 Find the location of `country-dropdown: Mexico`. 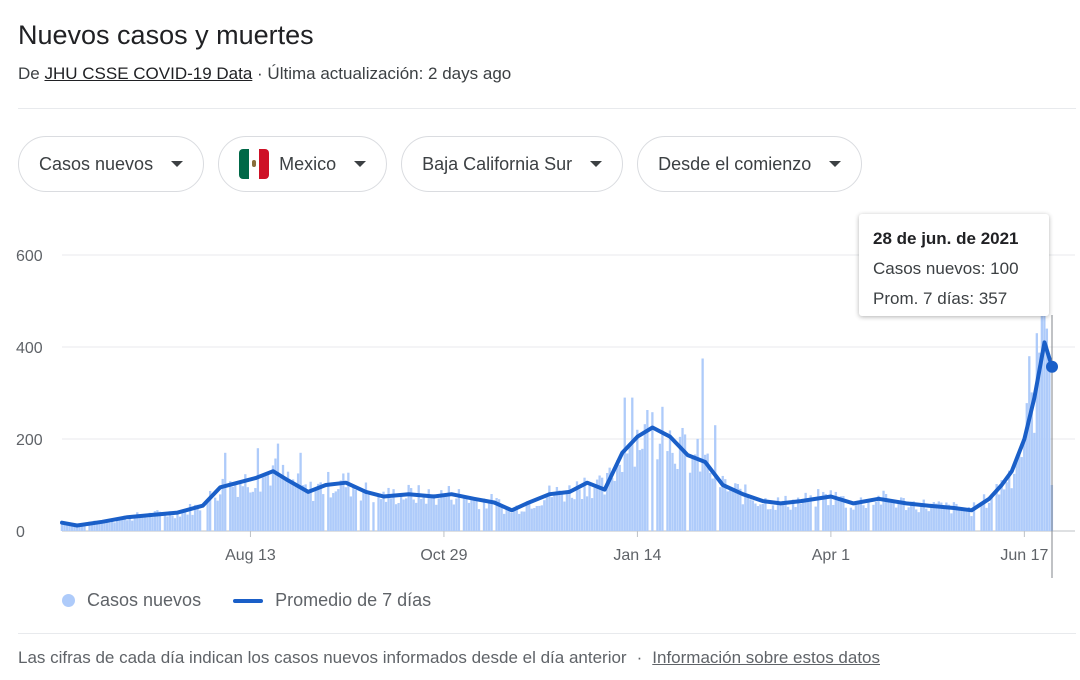

country-dropdown: Mexico is located at coordinates (303, 164).